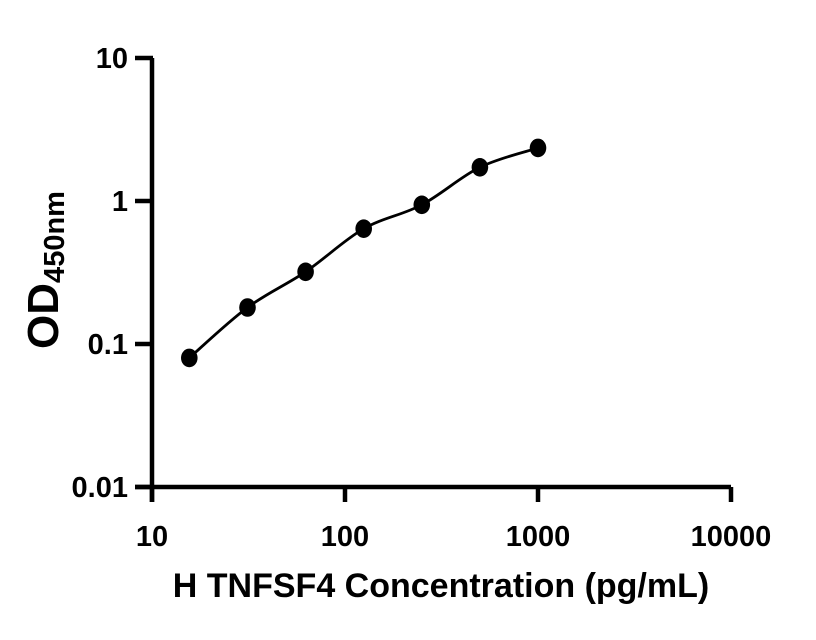  I want to click on y-axis-tick-label: 0.1, so click(108, 345).